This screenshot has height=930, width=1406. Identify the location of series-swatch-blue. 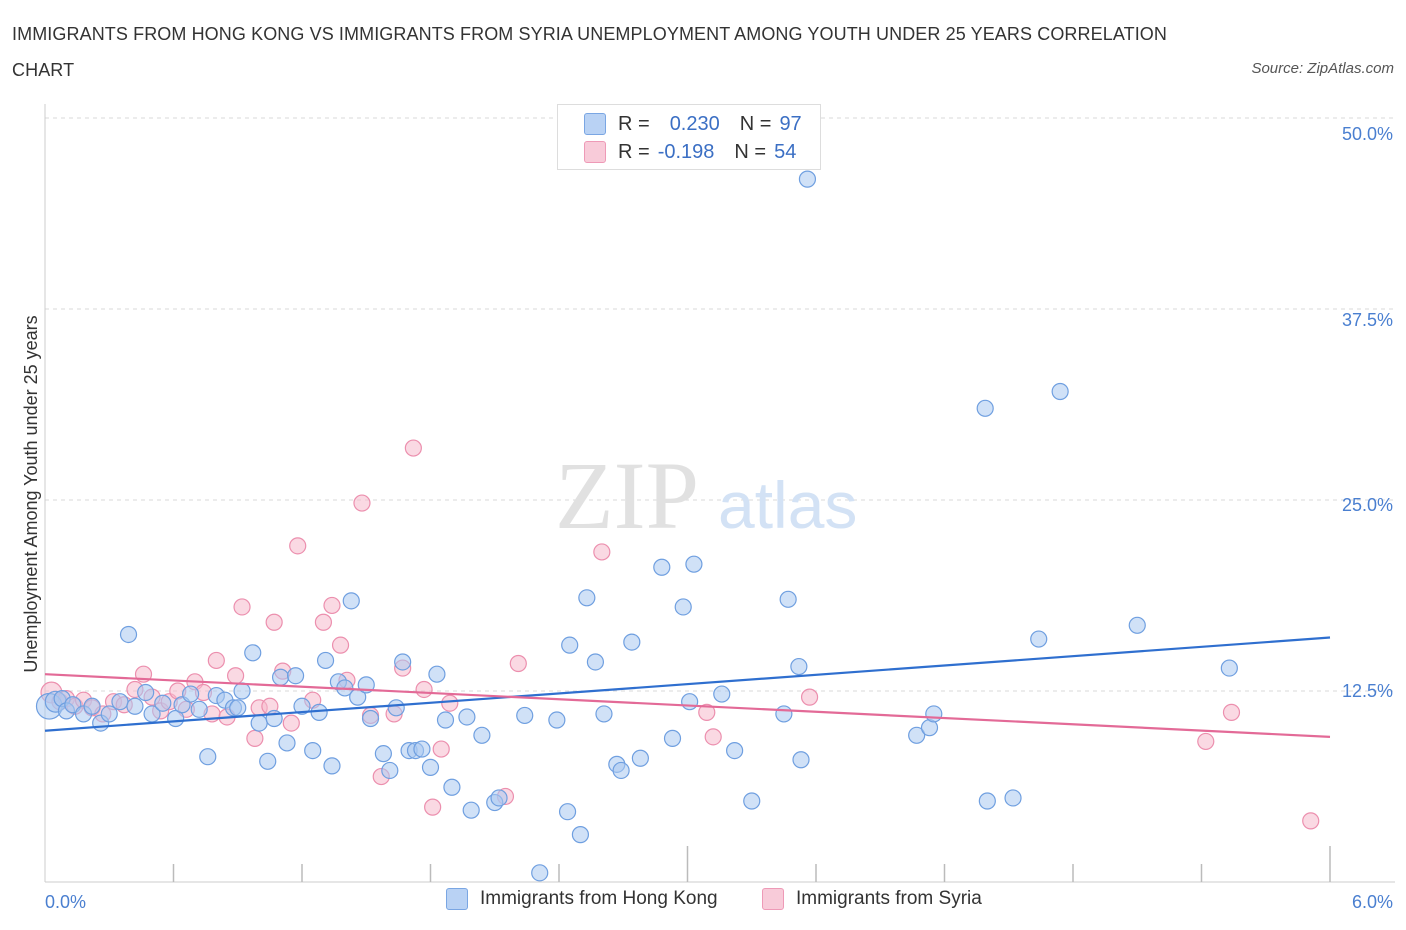
(457, 899).